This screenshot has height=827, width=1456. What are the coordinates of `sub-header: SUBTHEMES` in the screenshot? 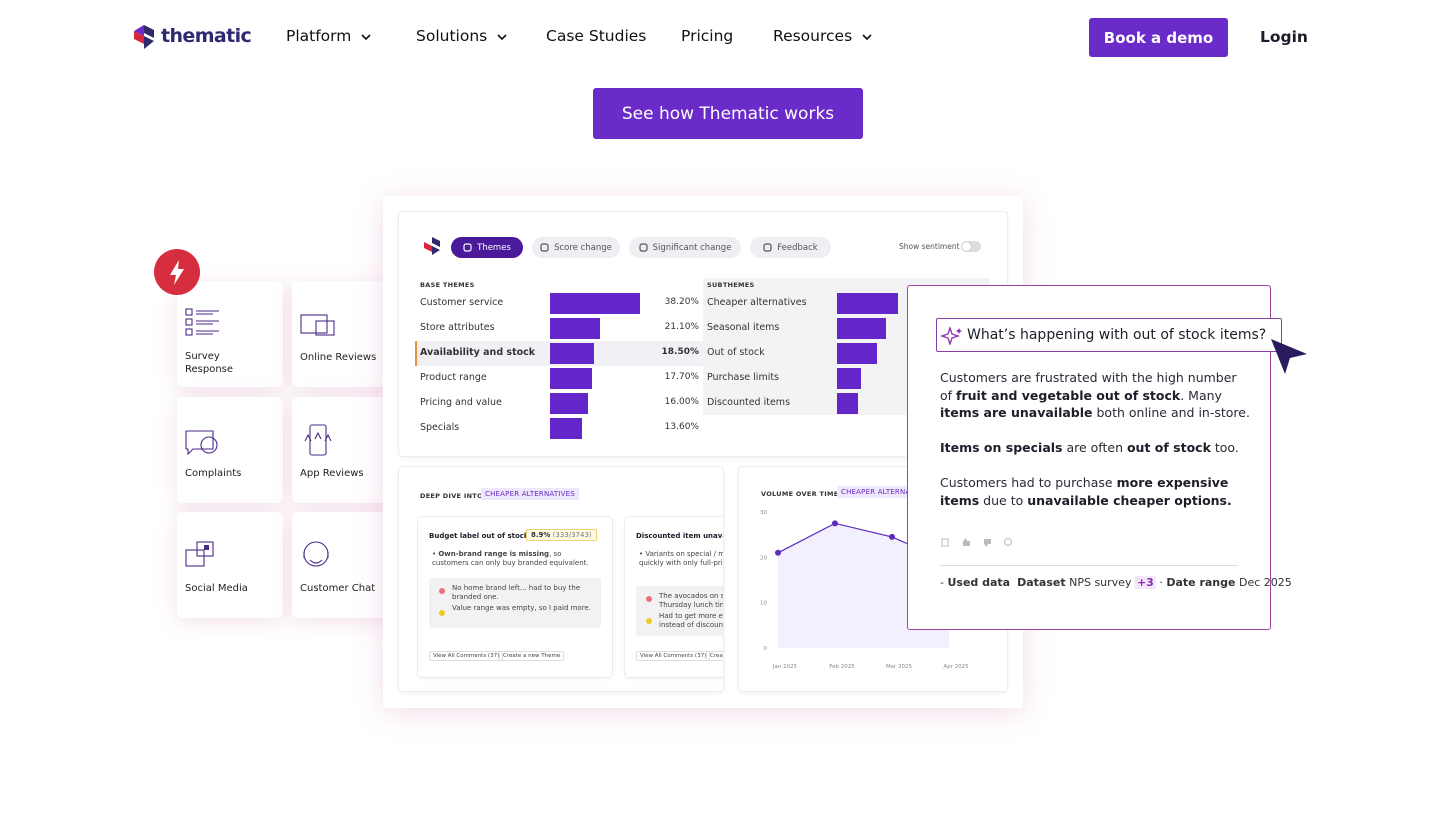 It's located at (731, 285).